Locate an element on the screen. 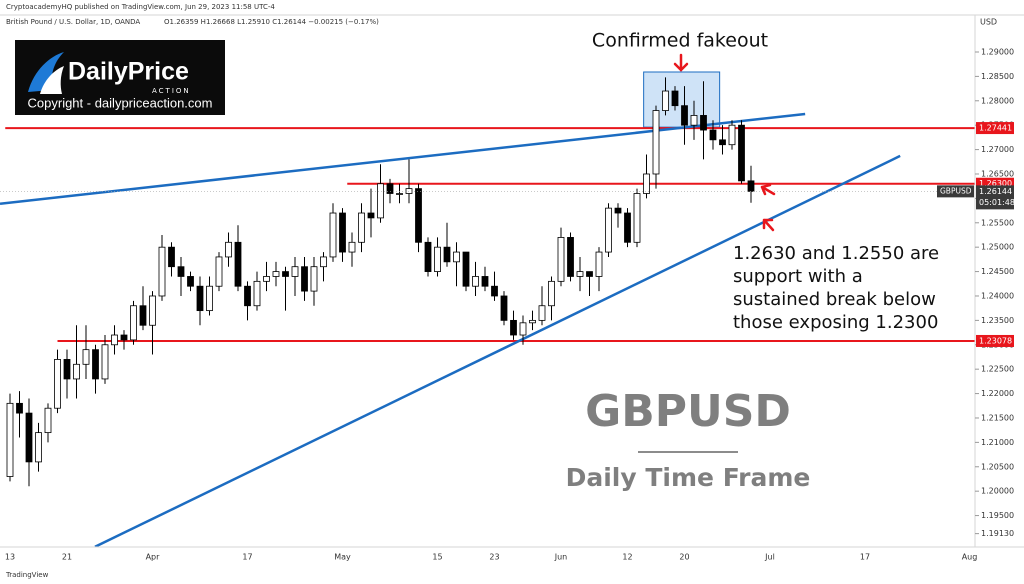 The image size is (1024, 584). x-tick-label: Aug is located at coordinates (970, 557).